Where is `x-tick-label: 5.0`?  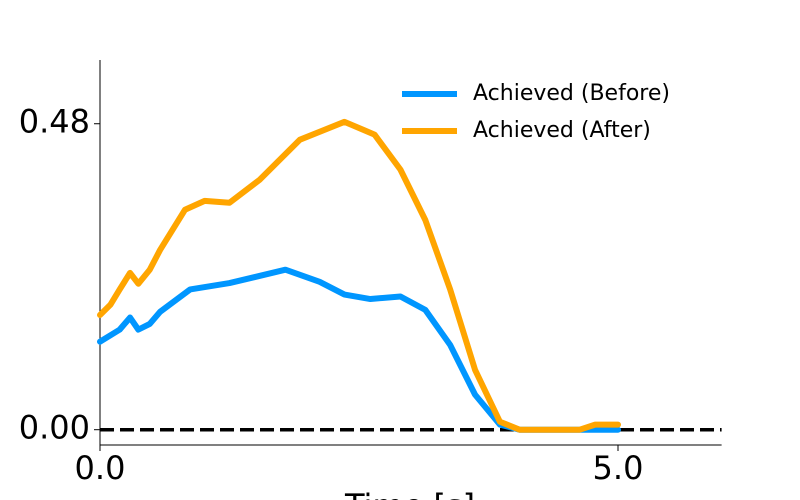 x-tick-label: 5.0 is located at coordinates (618, 468).